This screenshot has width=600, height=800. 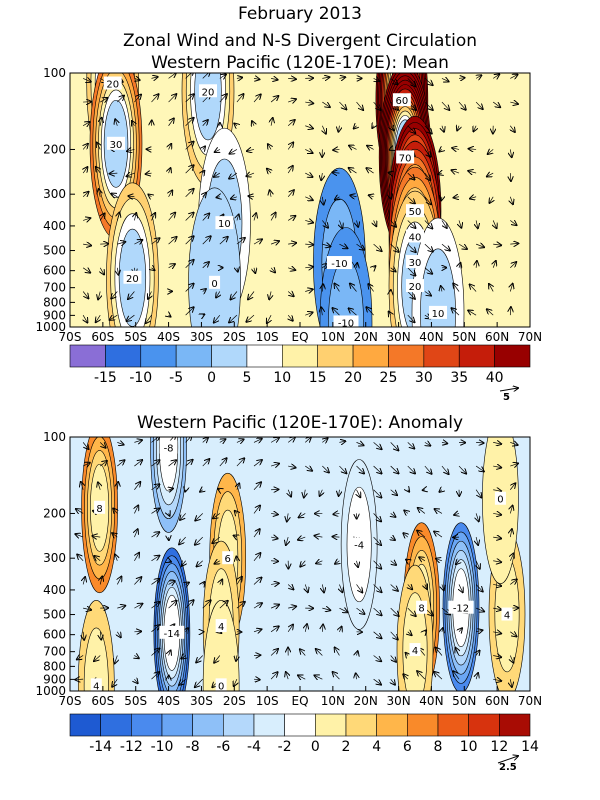 What do you see at coordinates (54, 315) in the screenshot?
I see `y-tick-label: 900` at bounding box center [54, 315].